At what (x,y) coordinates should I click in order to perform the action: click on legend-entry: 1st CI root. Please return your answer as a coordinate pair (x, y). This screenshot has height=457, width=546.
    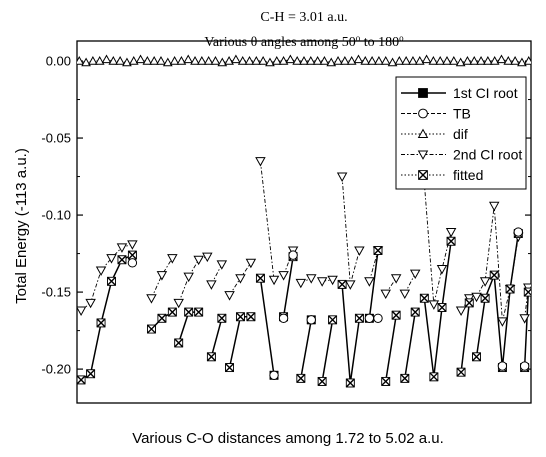
    Looking at the image, I should click on (459, 93).